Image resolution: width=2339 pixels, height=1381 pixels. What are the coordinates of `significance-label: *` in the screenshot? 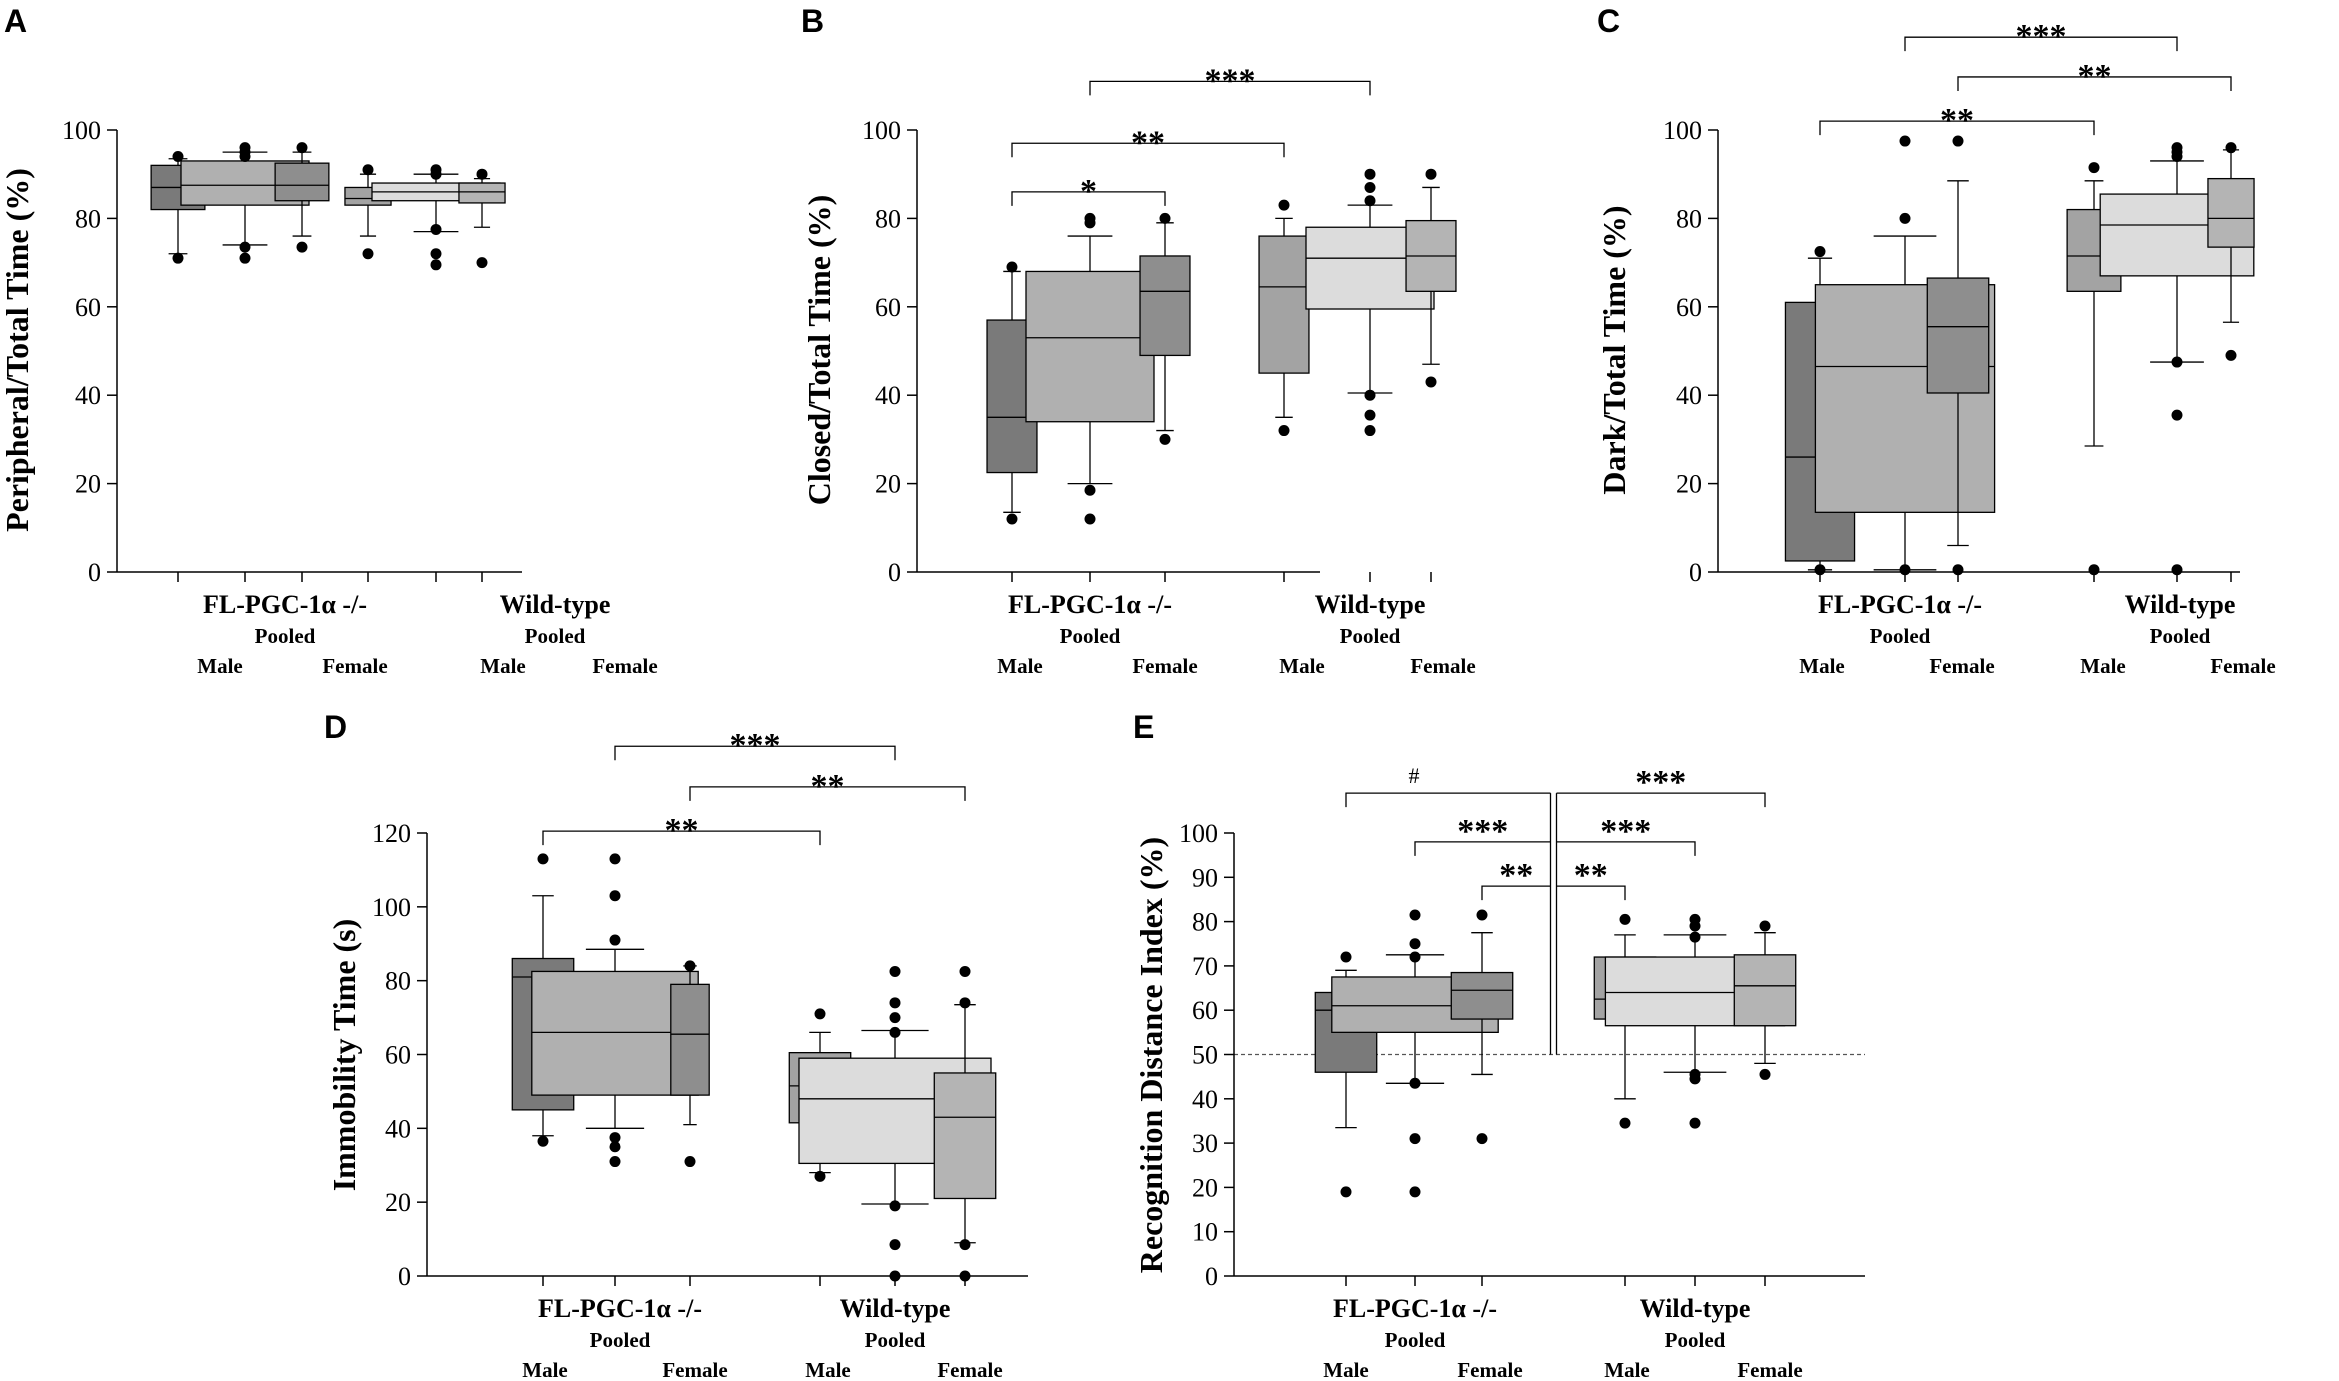 It's located at (1088, 191).